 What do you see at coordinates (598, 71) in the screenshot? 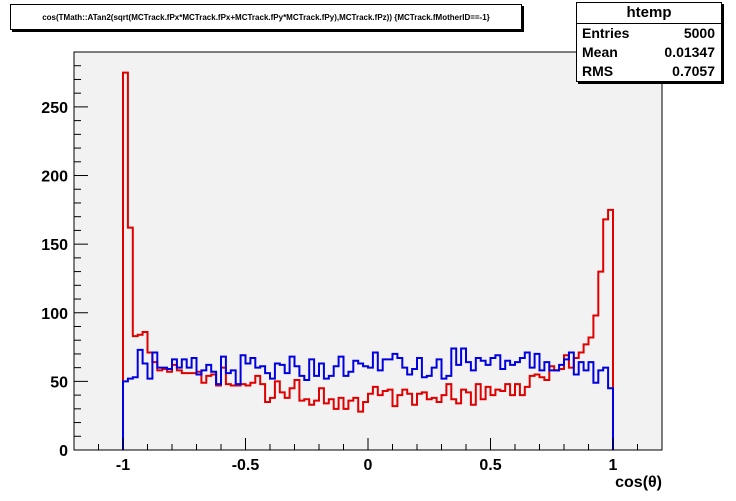
I see `stats-label: RMS` at bounding box center [598, 71].